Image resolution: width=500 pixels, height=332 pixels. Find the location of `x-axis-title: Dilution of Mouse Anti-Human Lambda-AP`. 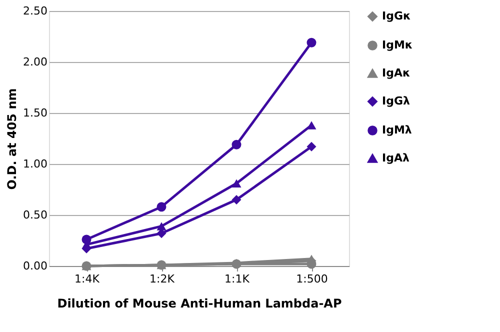

x-axis-title: Dilution of Mouse Anti-Human Lambda-AP is located at coordinates (199, 303).